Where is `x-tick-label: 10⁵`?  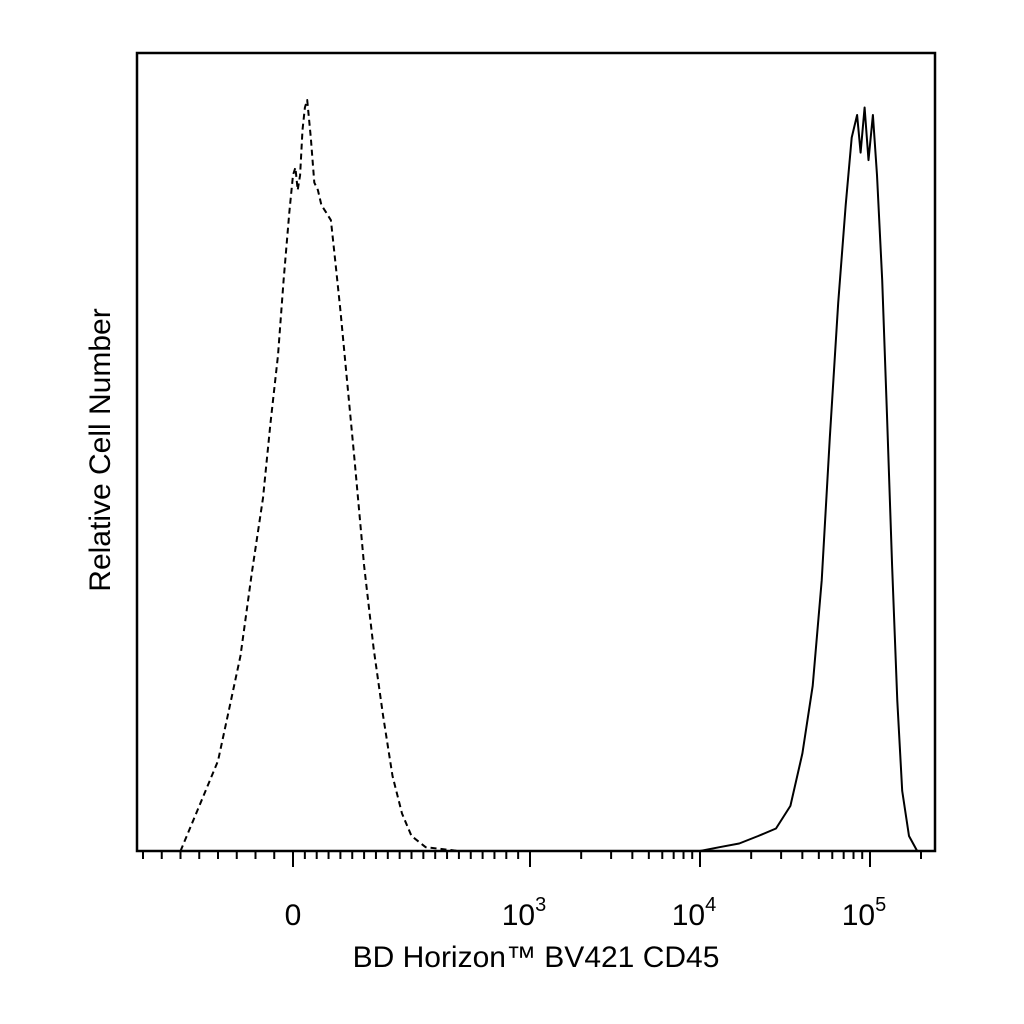 x-tick-label: 10⁵ is located at coordinates (864, 913).